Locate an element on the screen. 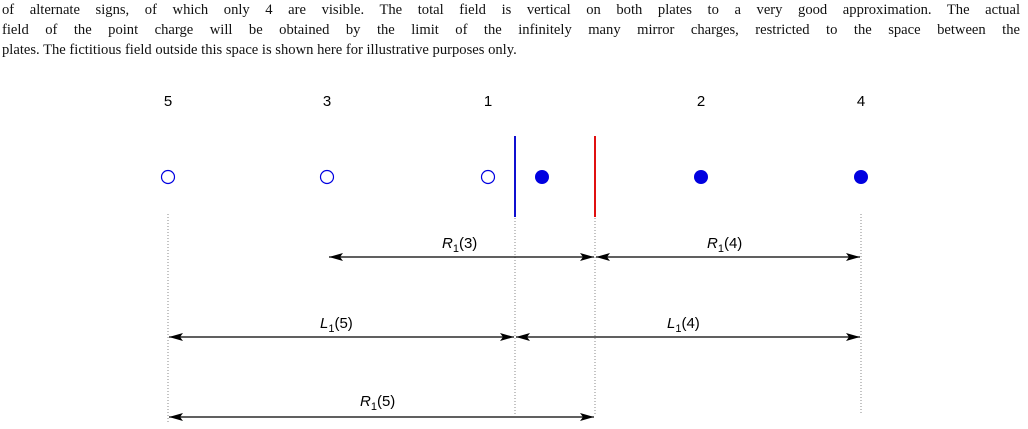 Image resolution: width=1028 pixels, height=429 pixels. distance-label: R1(4) is located at coordinates (724, 245).